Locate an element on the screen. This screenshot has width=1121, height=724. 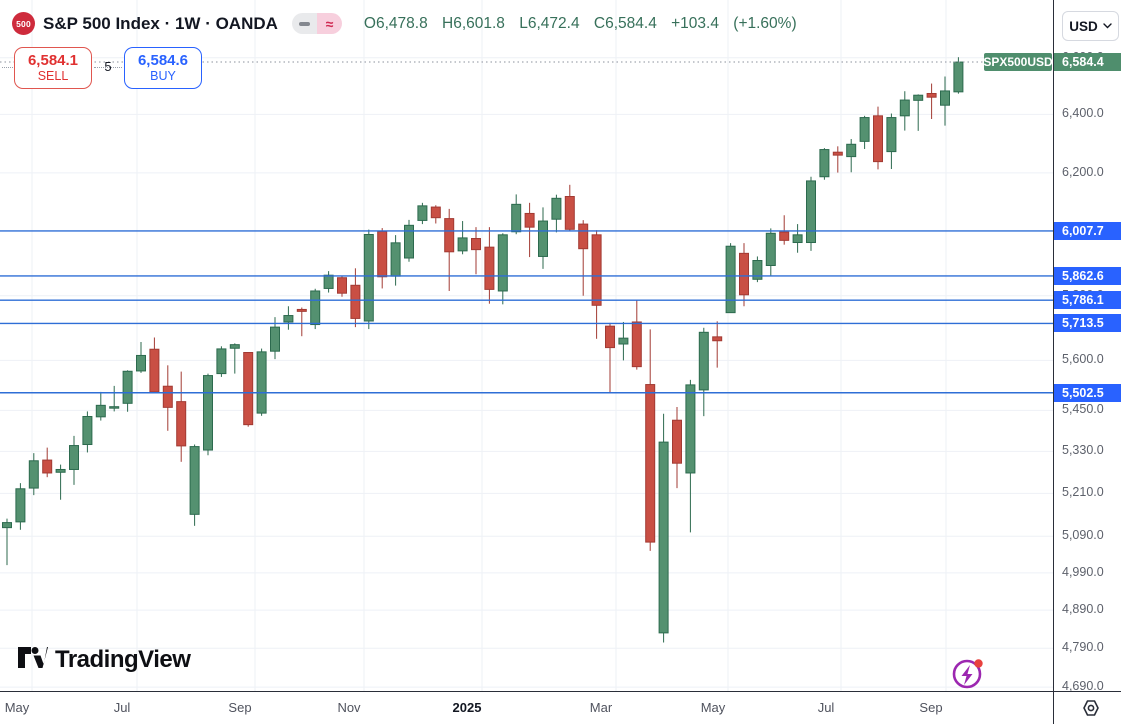
price-level-tag: 5,713.5 is located at coordinates (1087, 323).